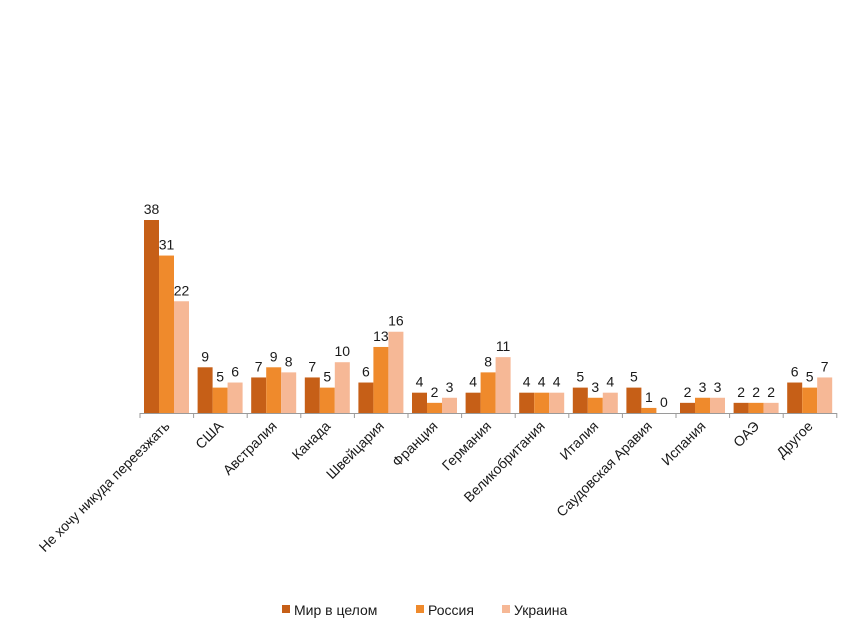 This screenshot has height=640, width=860. I want to click on value-label-7-series-1: 4, so click(473, 382).